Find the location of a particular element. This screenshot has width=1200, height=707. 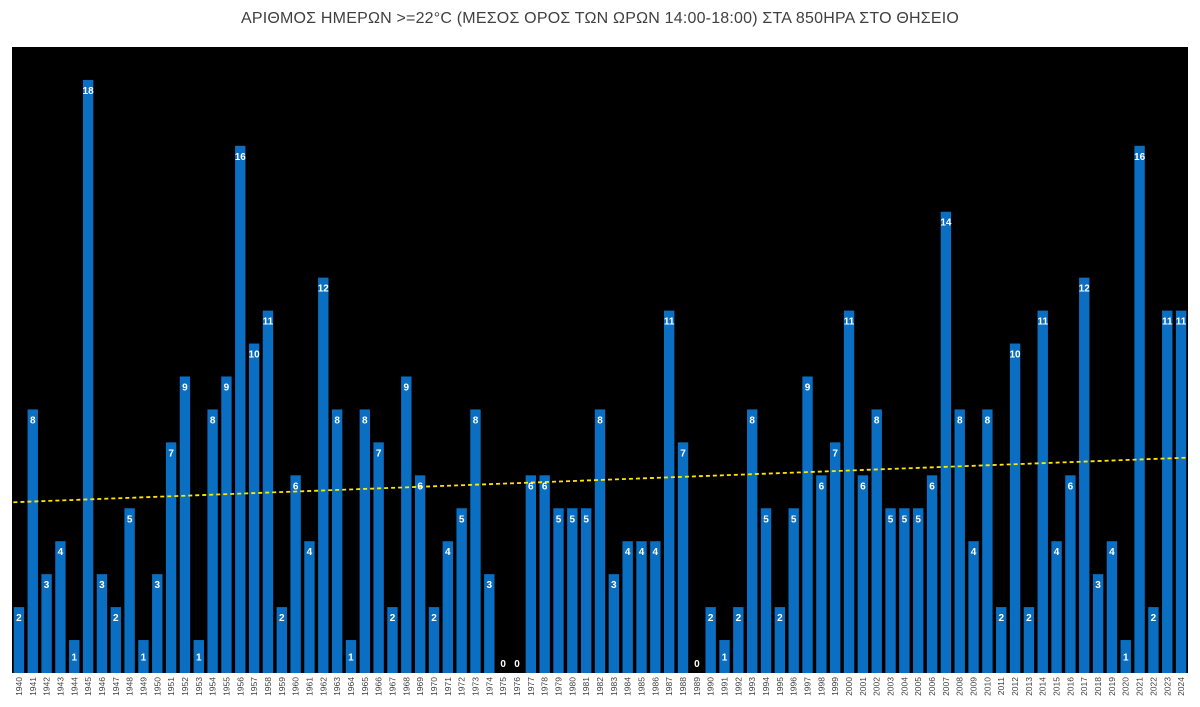

x-tick-label: 2011 is located at coordinates (1001, 686).